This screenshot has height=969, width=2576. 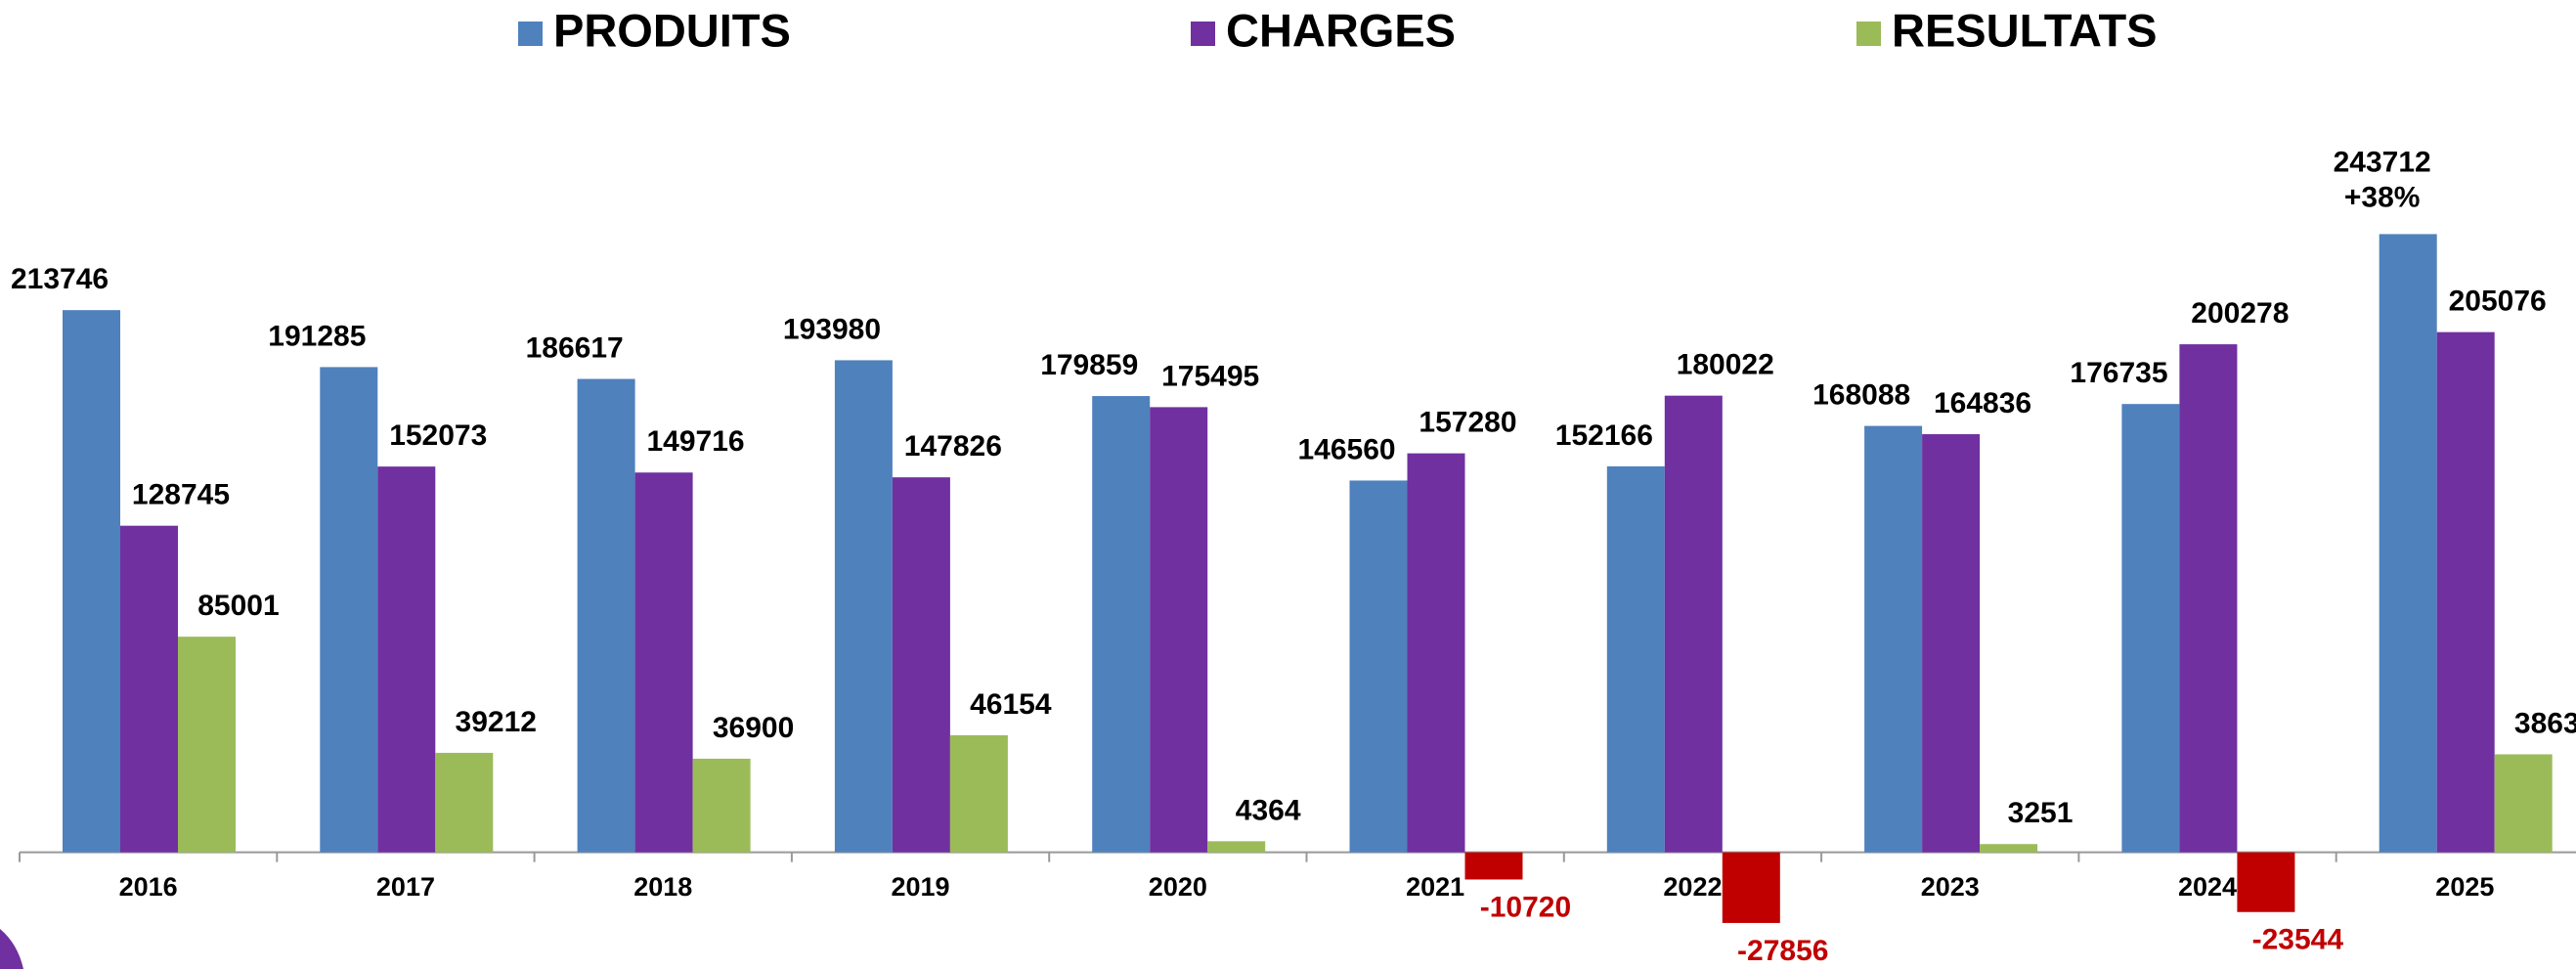 I want to click on data-label: 147826, so click(x=953, y=446).